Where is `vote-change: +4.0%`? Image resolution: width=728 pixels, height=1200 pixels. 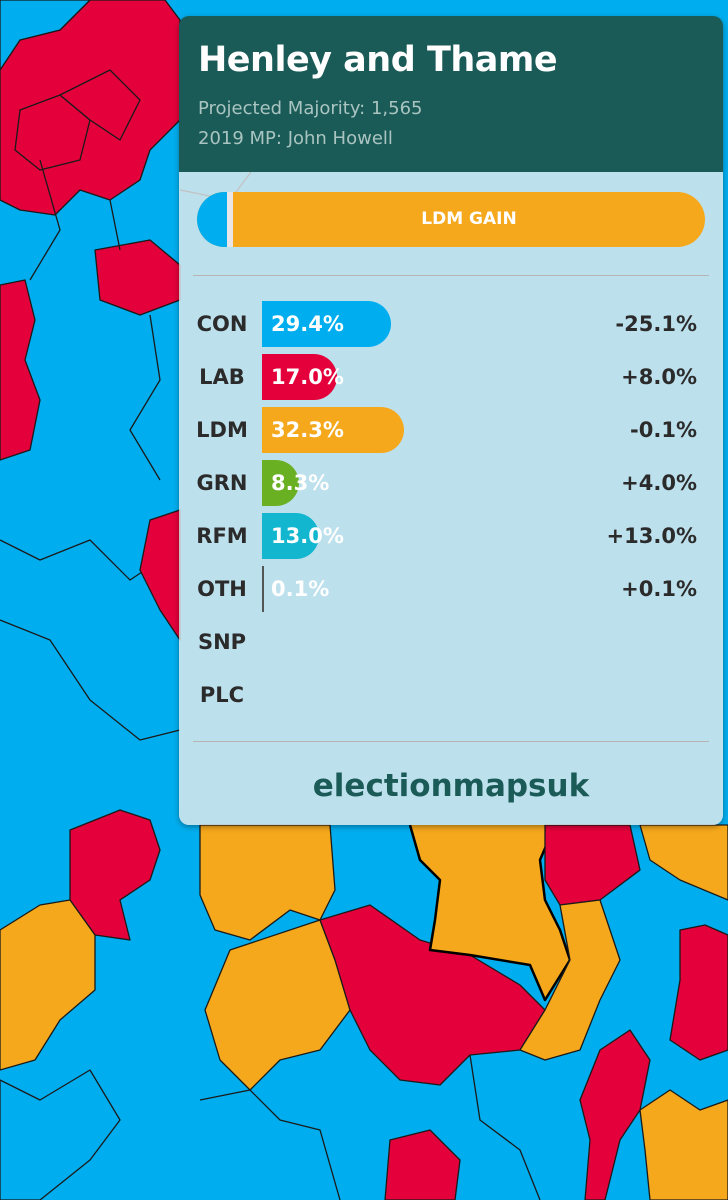 vote-change: +4.0% is located at coordinates (659, 483).